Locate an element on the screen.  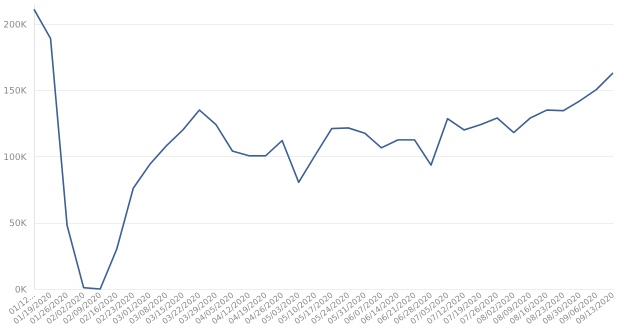
y-tick-label: 200K is located at coordinates (15, 25).